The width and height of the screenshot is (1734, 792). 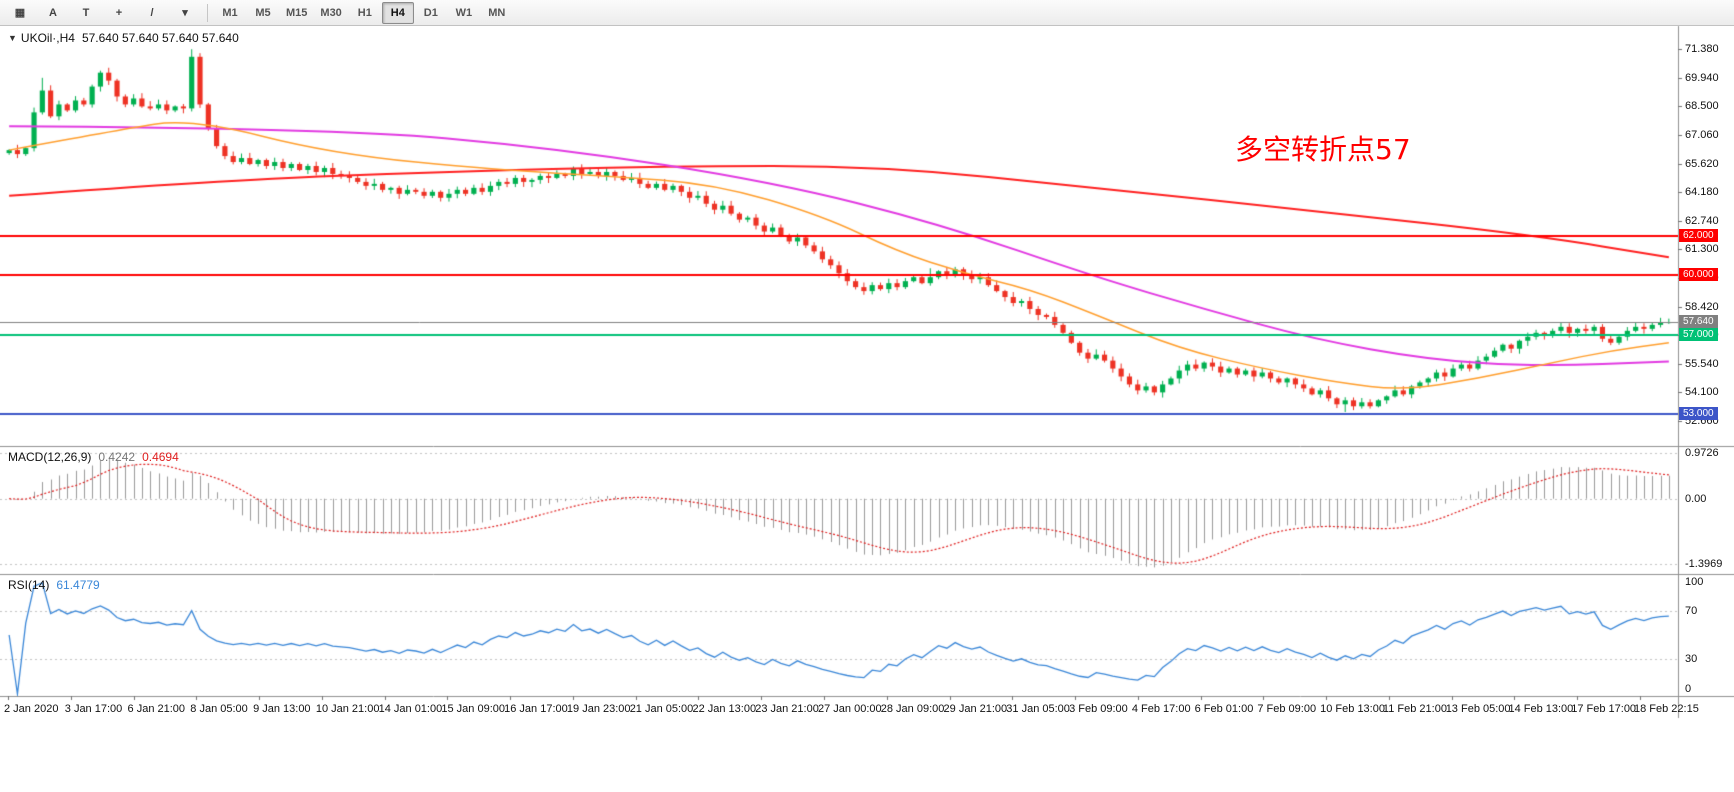 I want to click on timeframe-button-m1: M1, so click(x=230, y=12).